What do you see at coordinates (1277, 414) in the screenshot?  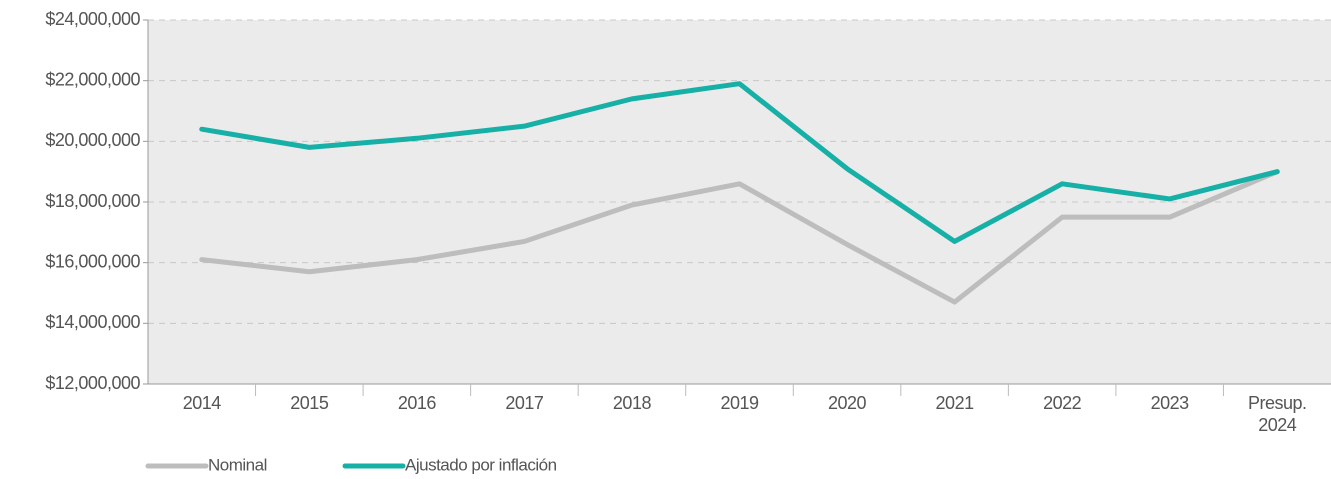 I see `x-tick-label: Presup. 2024` at bounding box center [1277, 414].